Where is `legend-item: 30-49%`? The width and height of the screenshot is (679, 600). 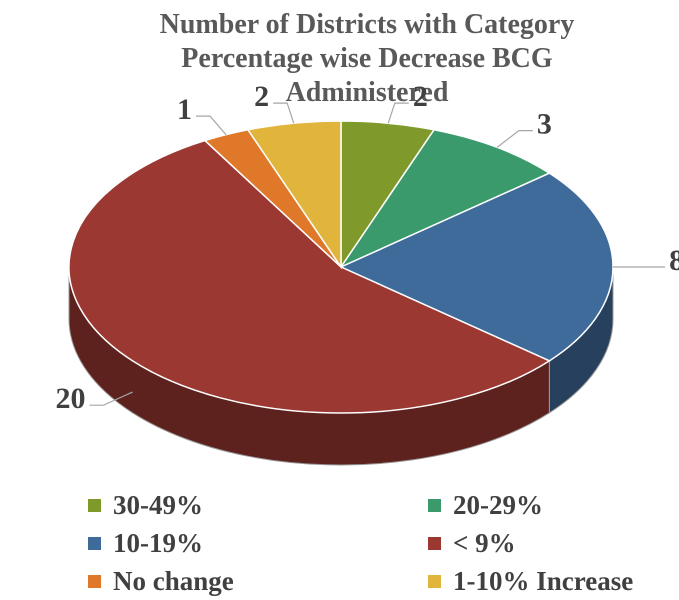
legend-item: 30-49% is located at coordinates (258, 505).